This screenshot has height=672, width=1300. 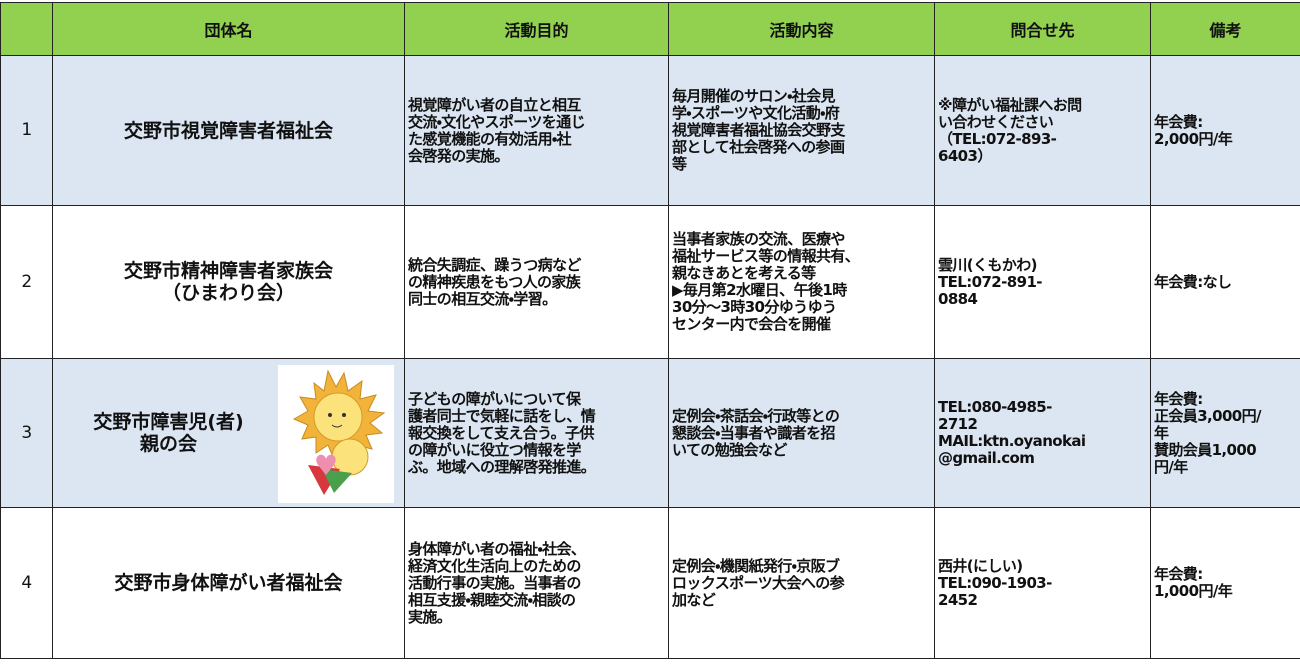 I want to click on text-line: 0884, so click(x=1042, y=299).